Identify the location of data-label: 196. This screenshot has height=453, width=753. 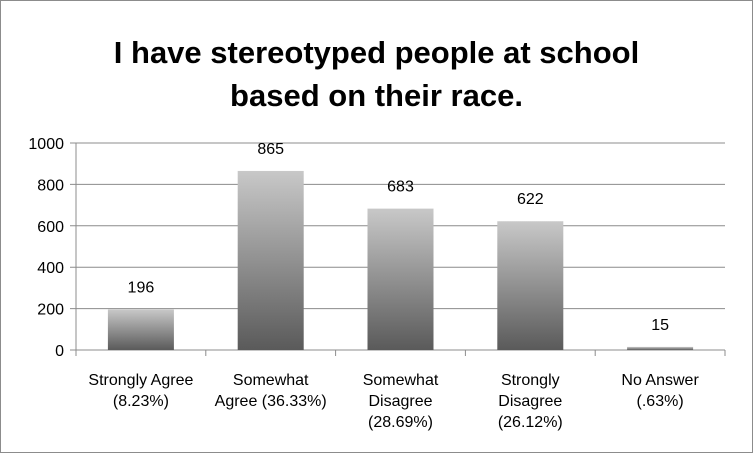
(141, 287).